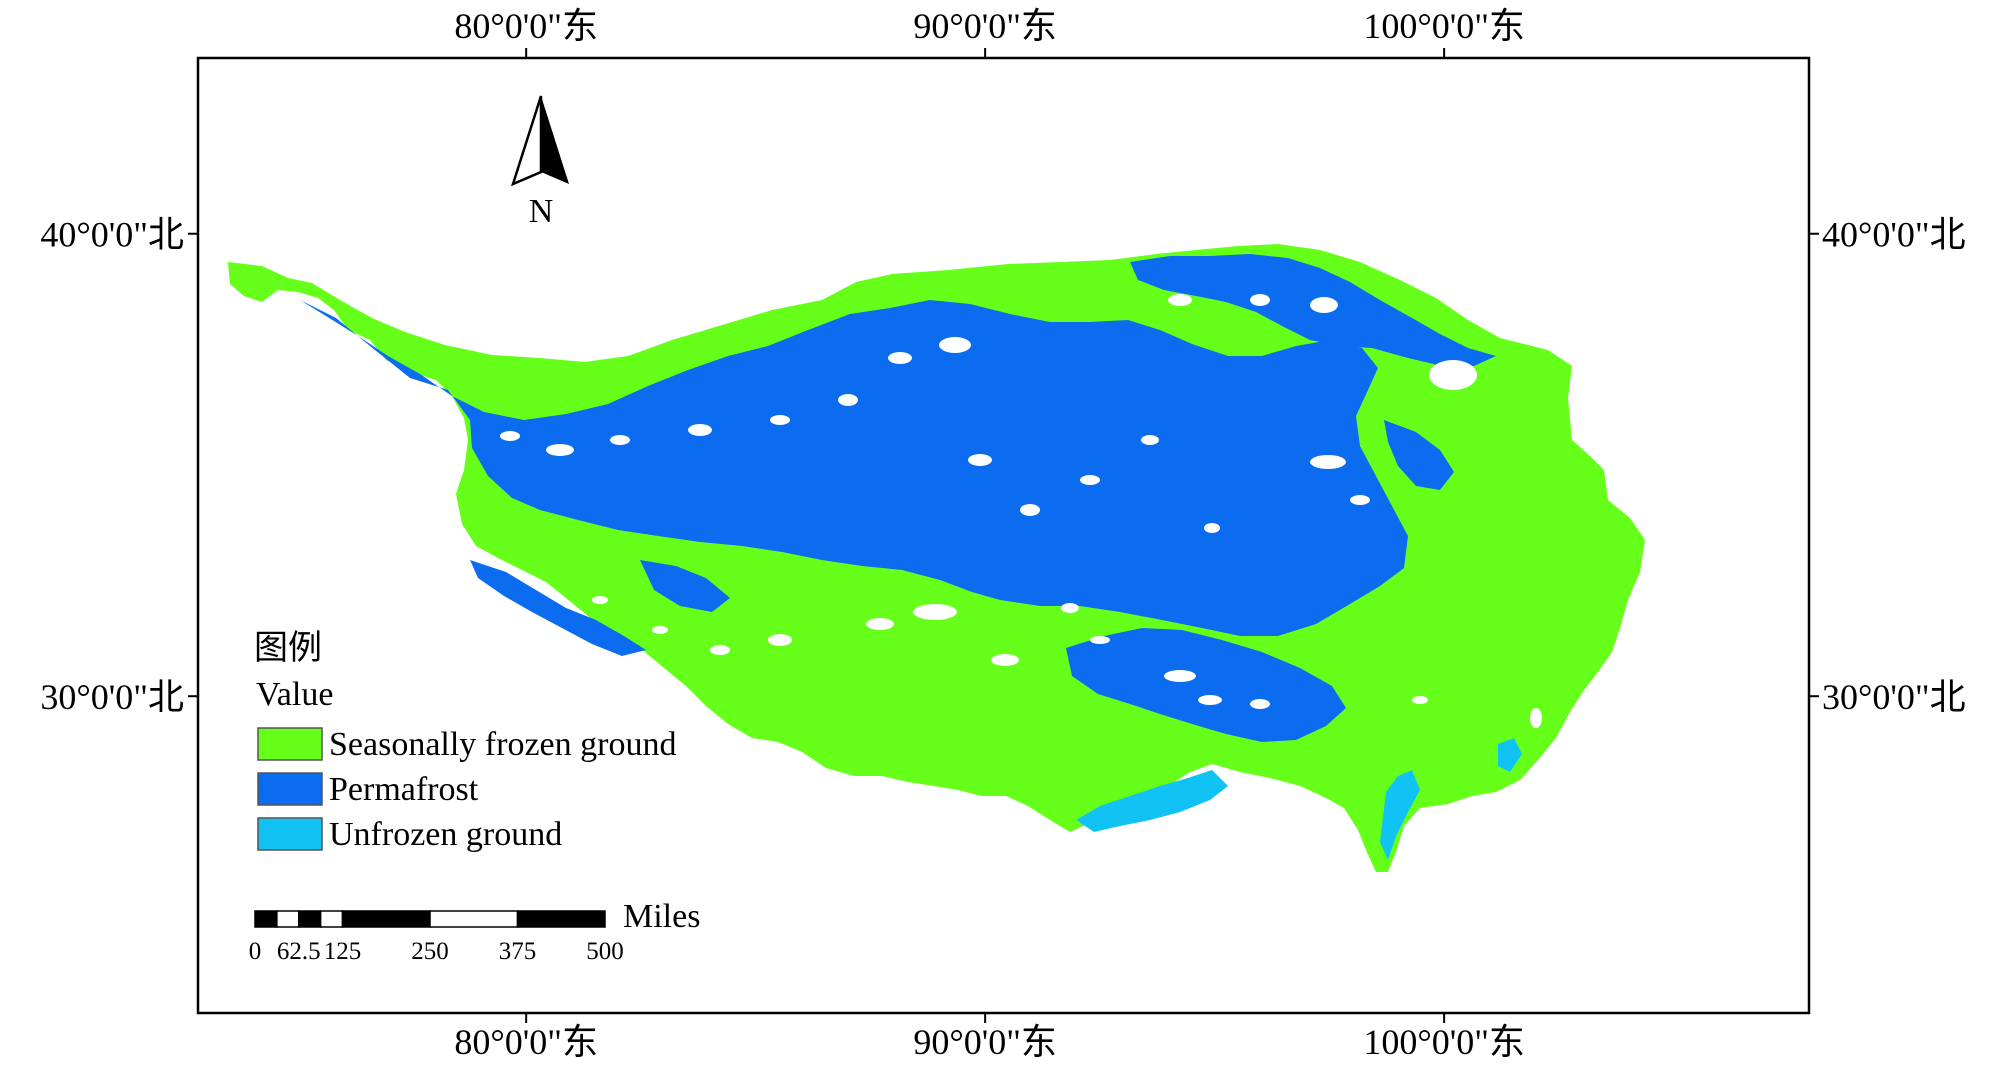 The height and width of the screenshot is (1068, 2000). I want to click on scale-bar-tick-label: 375, so click(518, 951).